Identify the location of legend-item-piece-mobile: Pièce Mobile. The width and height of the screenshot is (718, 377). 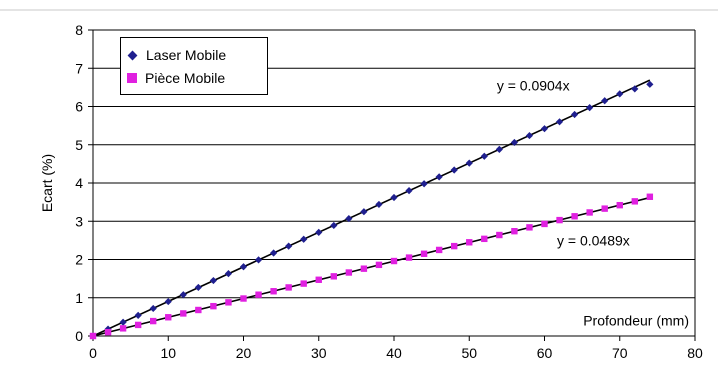
(176, 78).